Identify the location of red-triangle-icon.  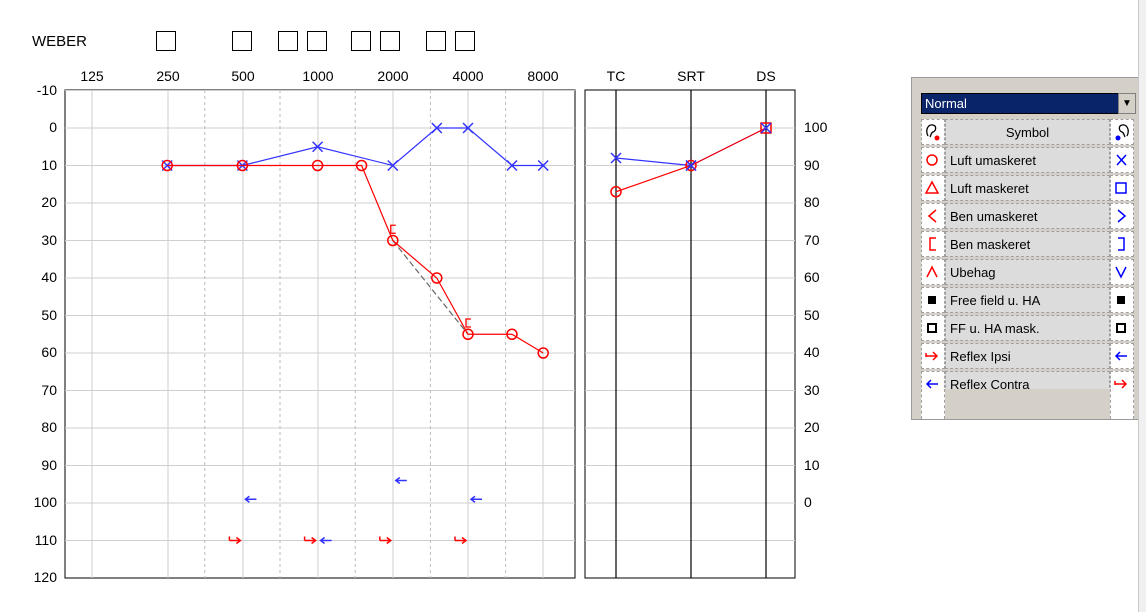
(932, 187).